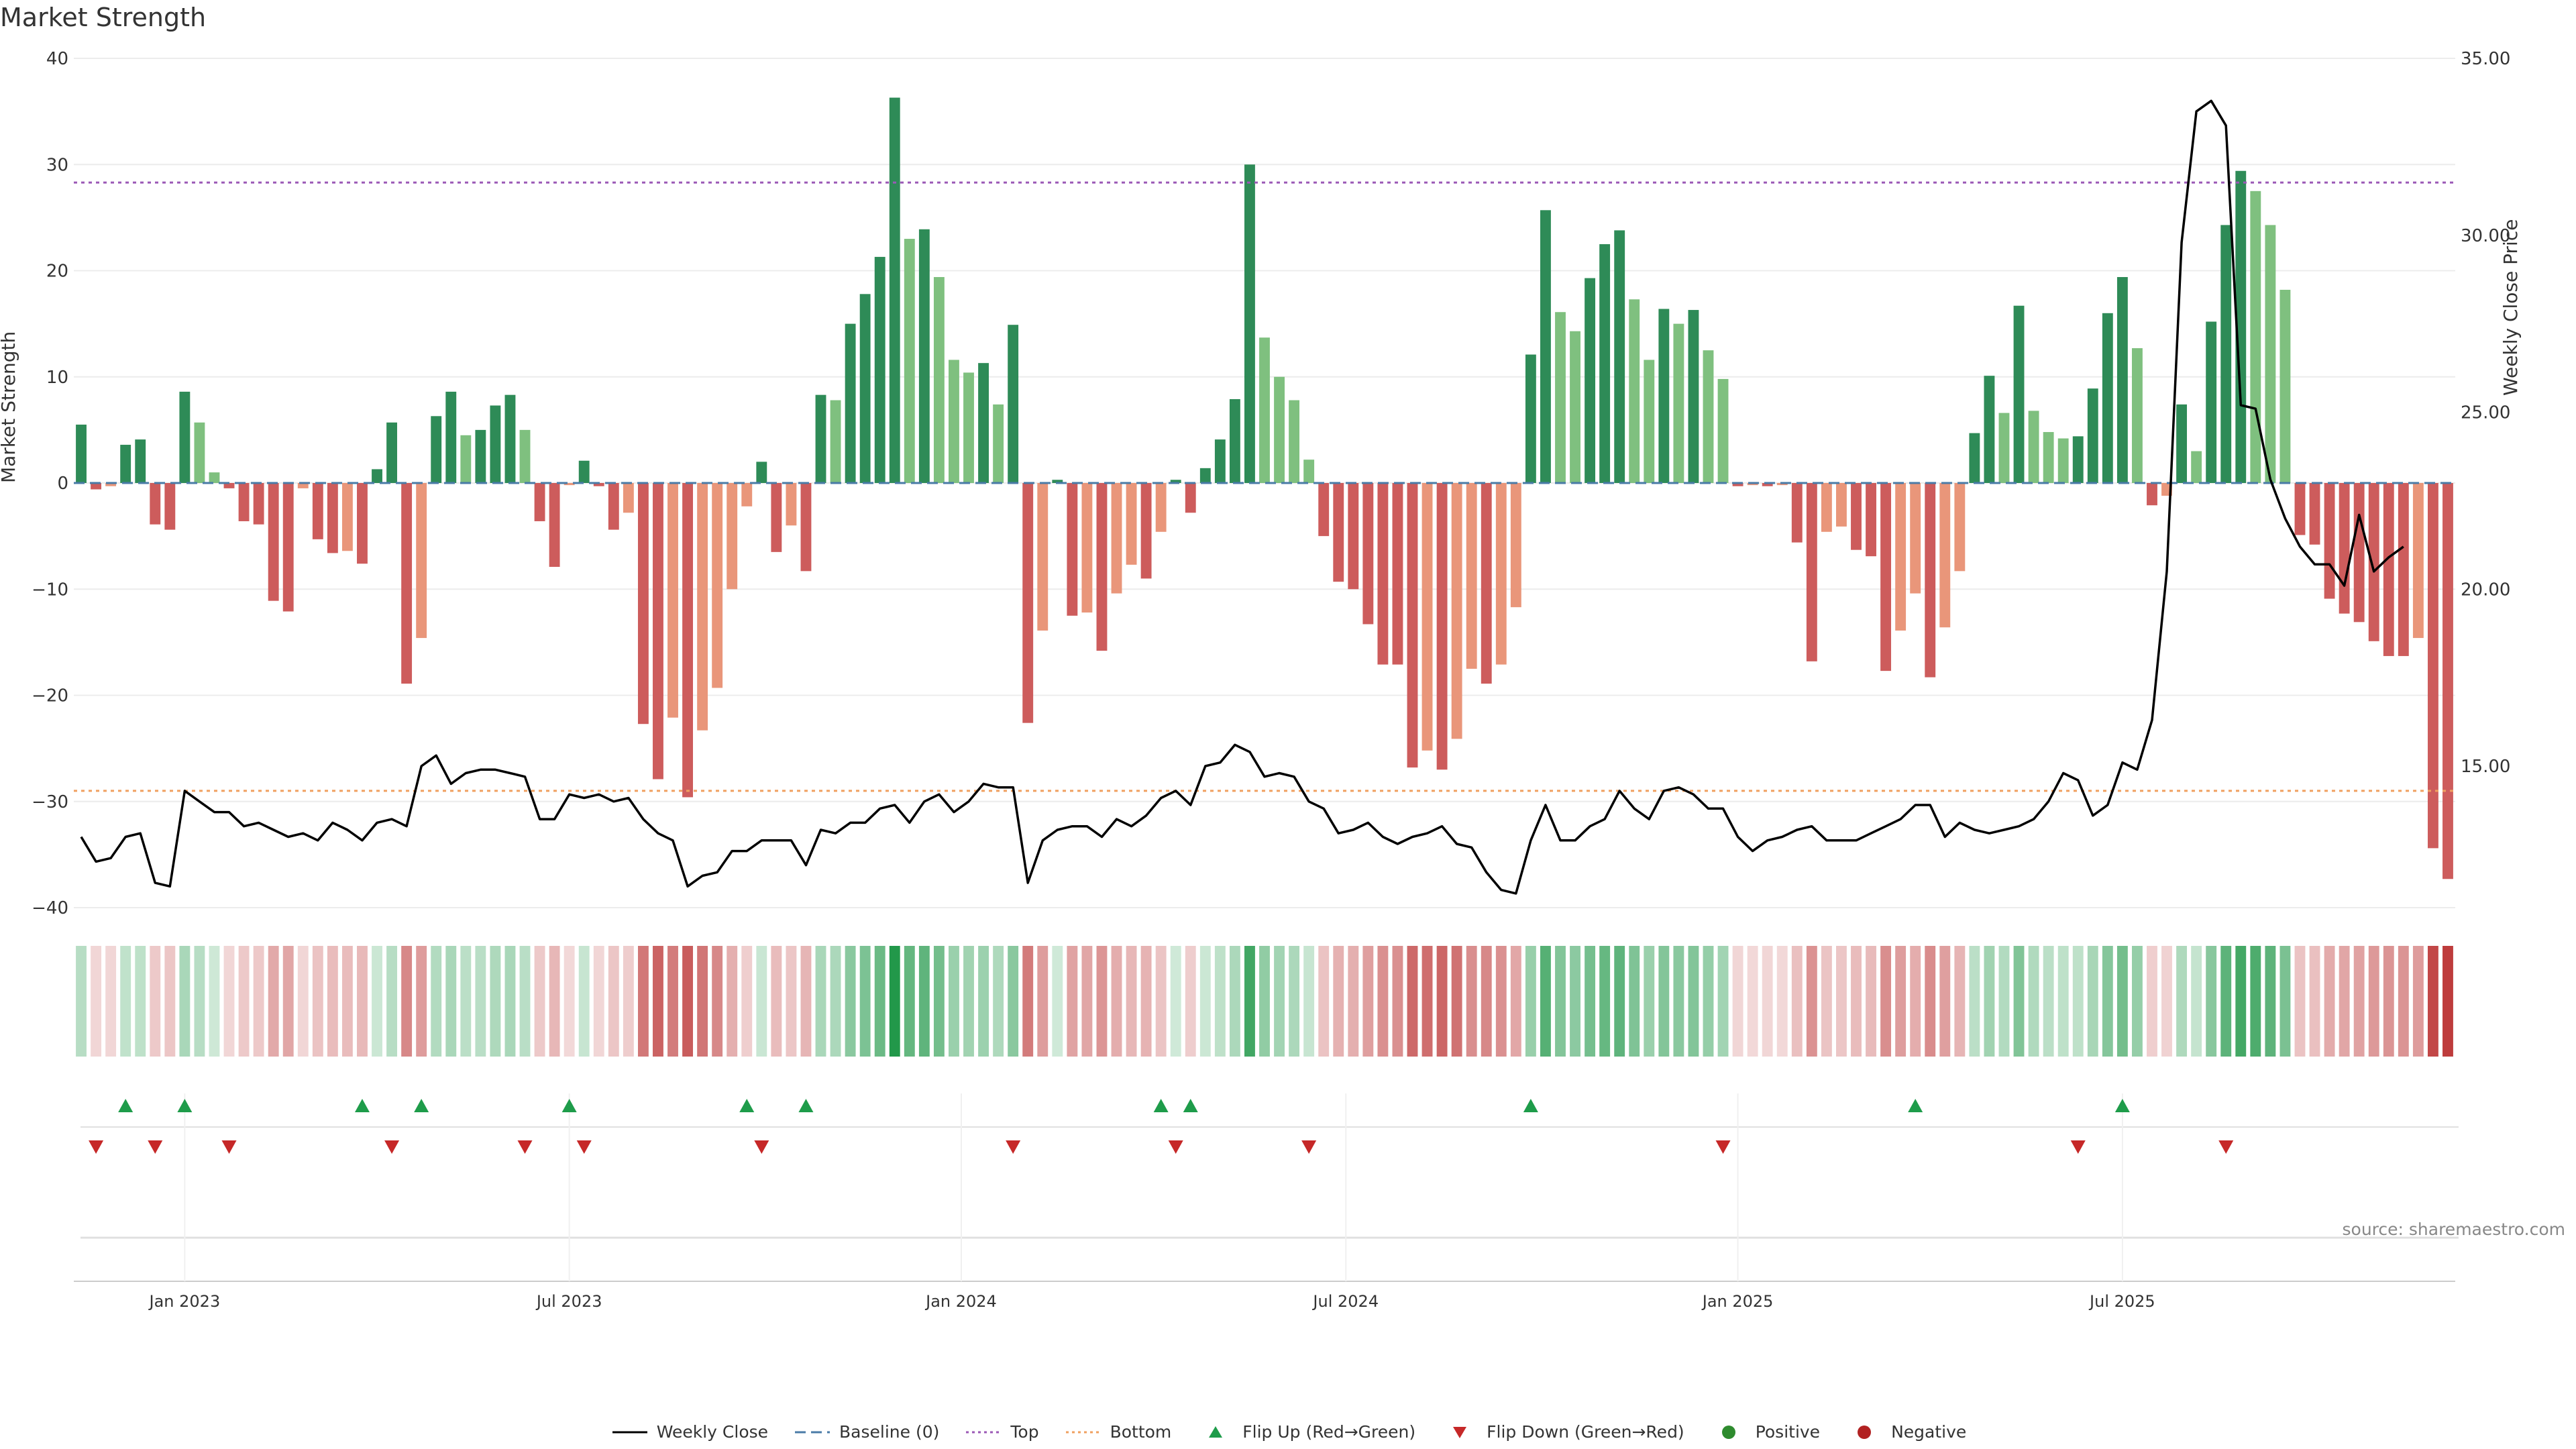  I want to click on y-tick-label: 0, so click(62, 484).